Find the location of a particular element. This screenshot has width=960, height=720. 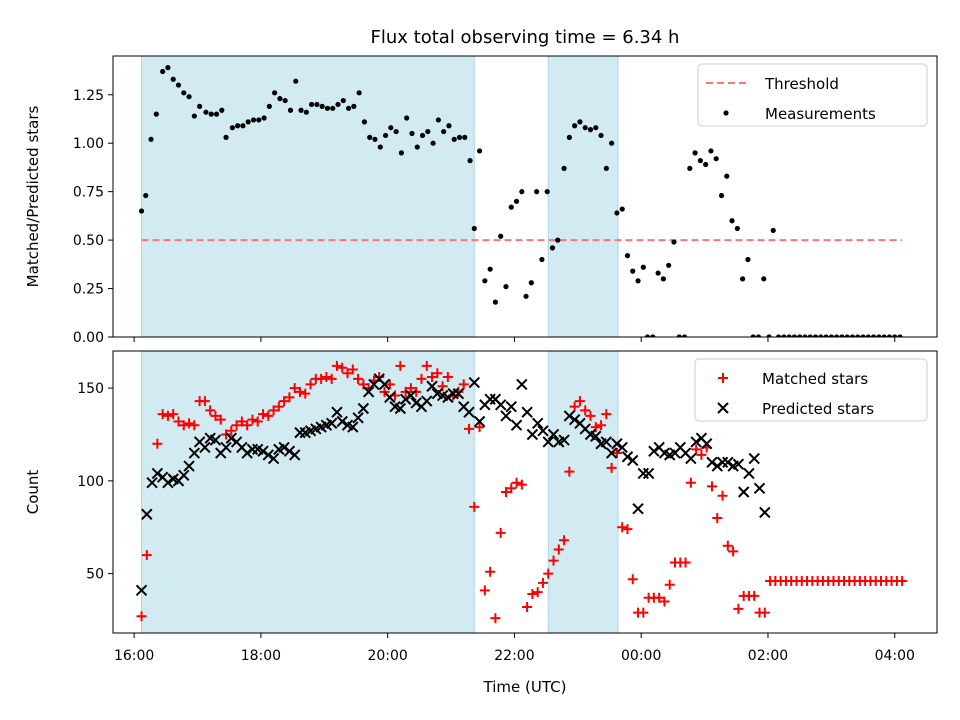

bottom-legend-box is located at coordinates (811, 390).